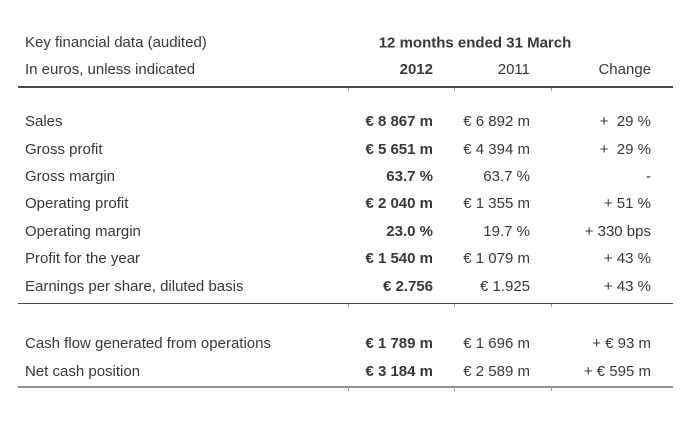 The height and width of the screenshot is (429, 700). What do you see at coordinates (475, 42) in the screenshot?
I see `period-header: 12 months ended 31 March` at bounding box center [475, 42].